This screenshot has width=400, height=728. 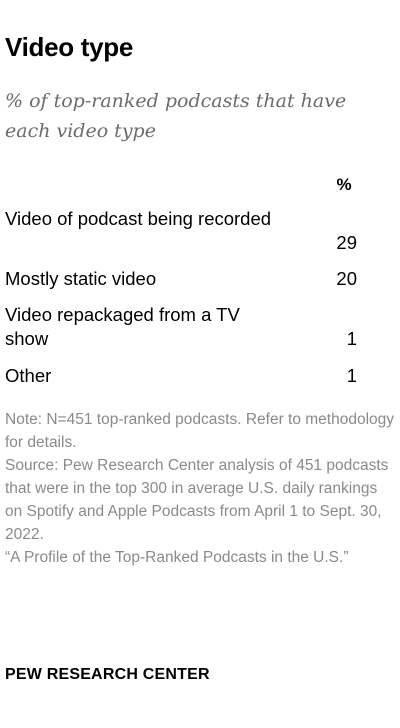 What do you see at coordinates (28, 375) in the screenshot?
I see `row-label: Other` at bounding box center [28, 375].